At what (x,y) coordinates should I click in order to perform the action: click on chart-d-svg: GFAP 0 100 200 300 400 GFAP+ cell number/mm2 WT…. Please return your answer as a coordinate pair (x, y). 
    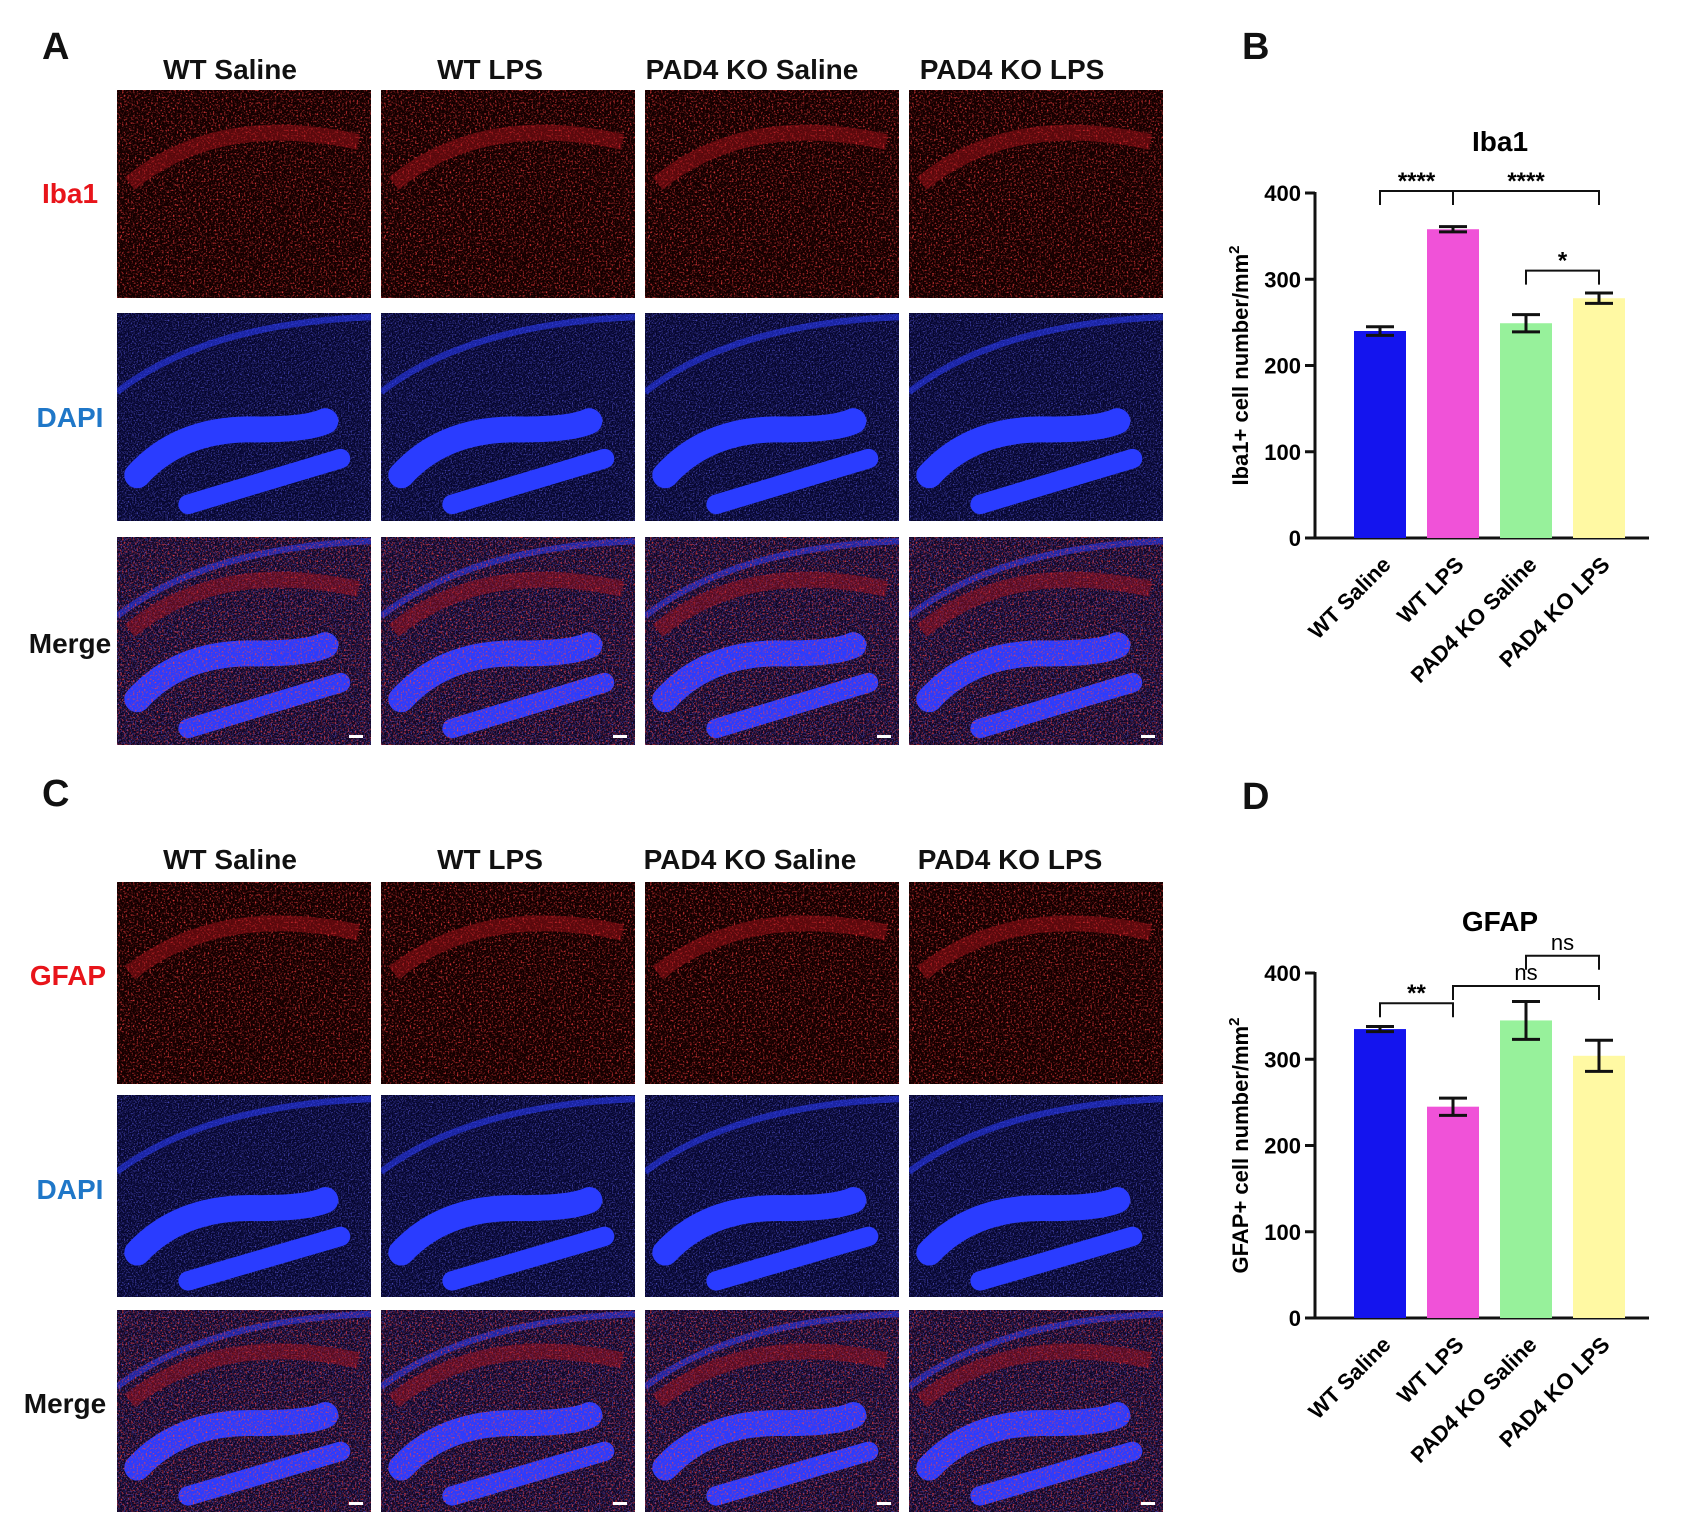
    Looking at the image, I should click on (1437, 1187).